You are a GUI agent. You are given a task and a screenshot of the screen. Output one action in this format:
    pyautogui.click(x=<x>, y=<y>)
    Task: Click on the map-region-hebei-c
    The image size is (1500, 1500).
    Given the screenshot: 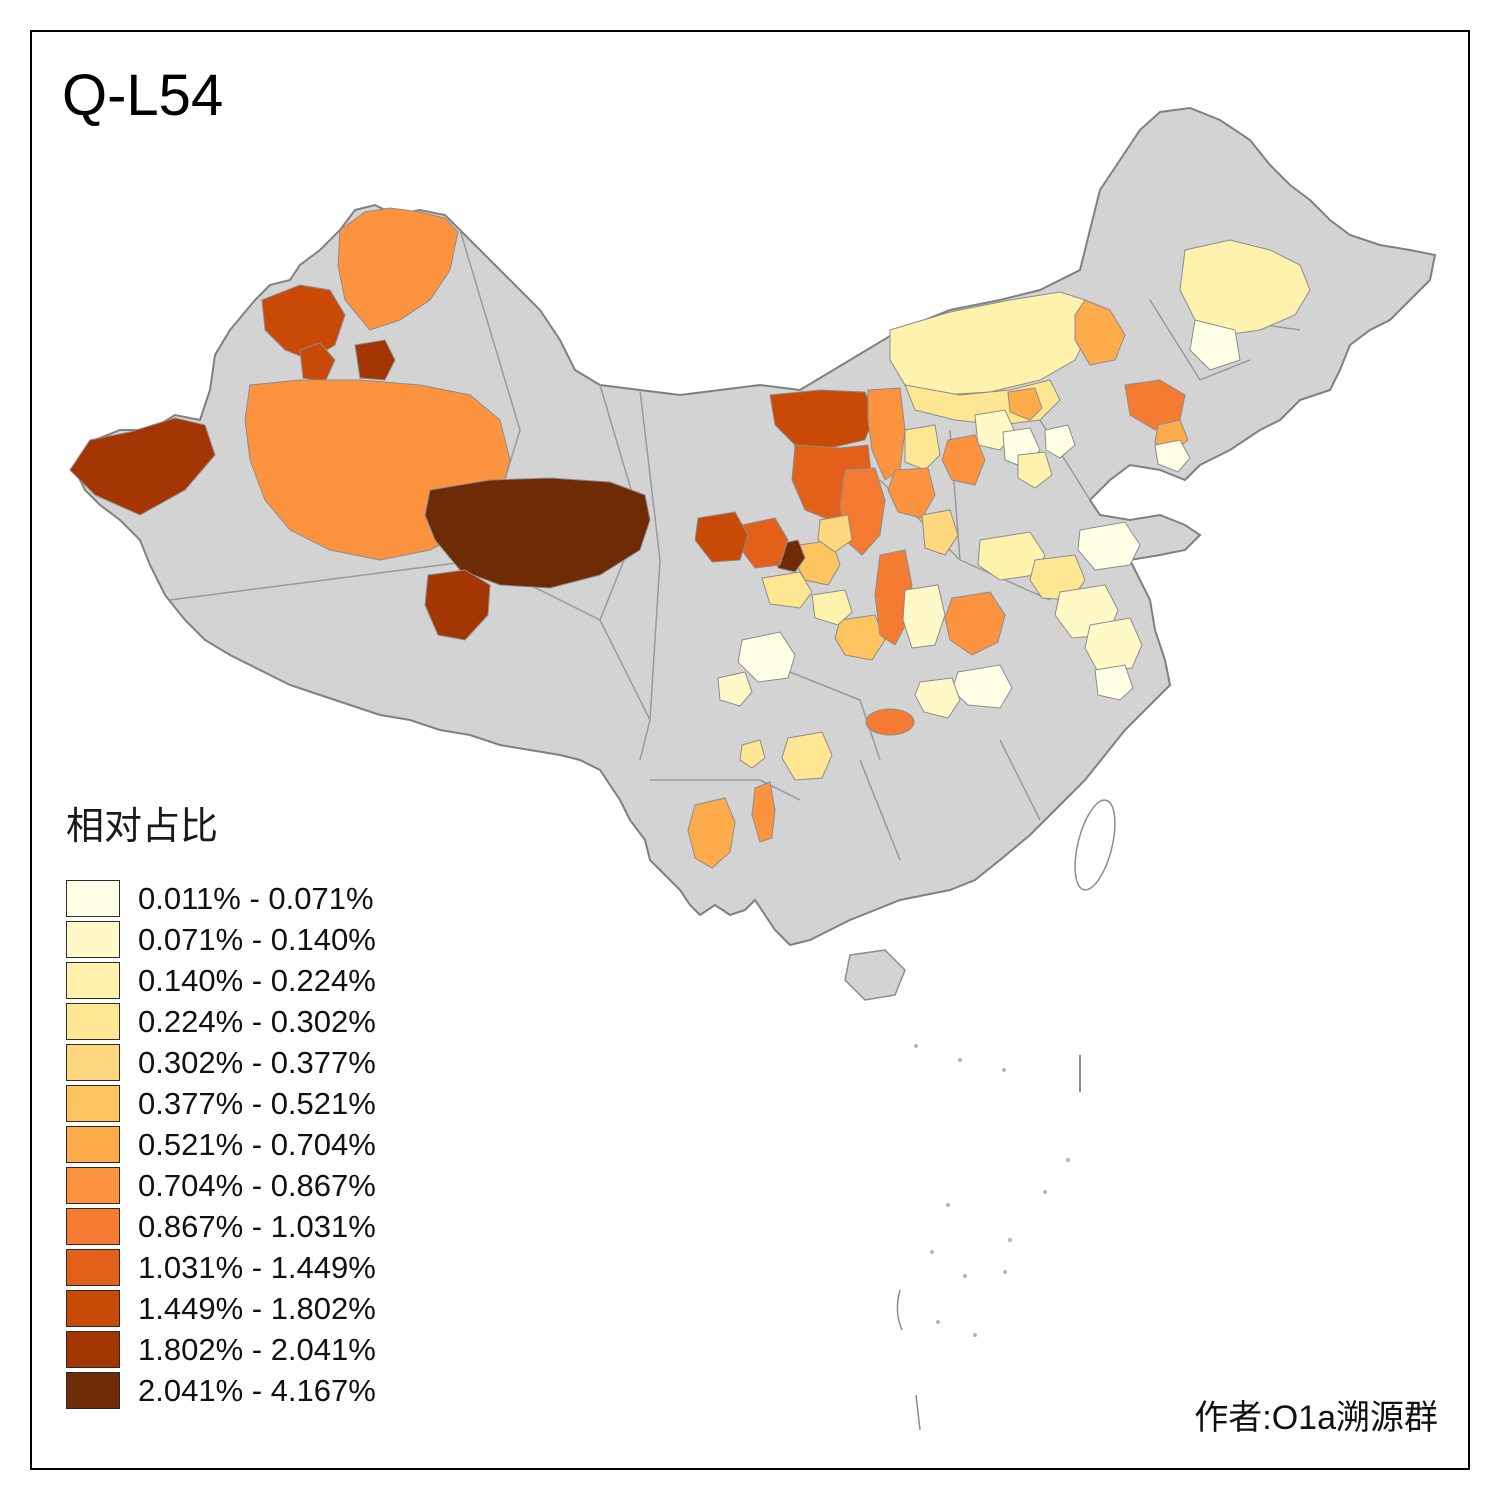 What is the action you would take?
    pyautogui.click(x=1035, y=470)
    